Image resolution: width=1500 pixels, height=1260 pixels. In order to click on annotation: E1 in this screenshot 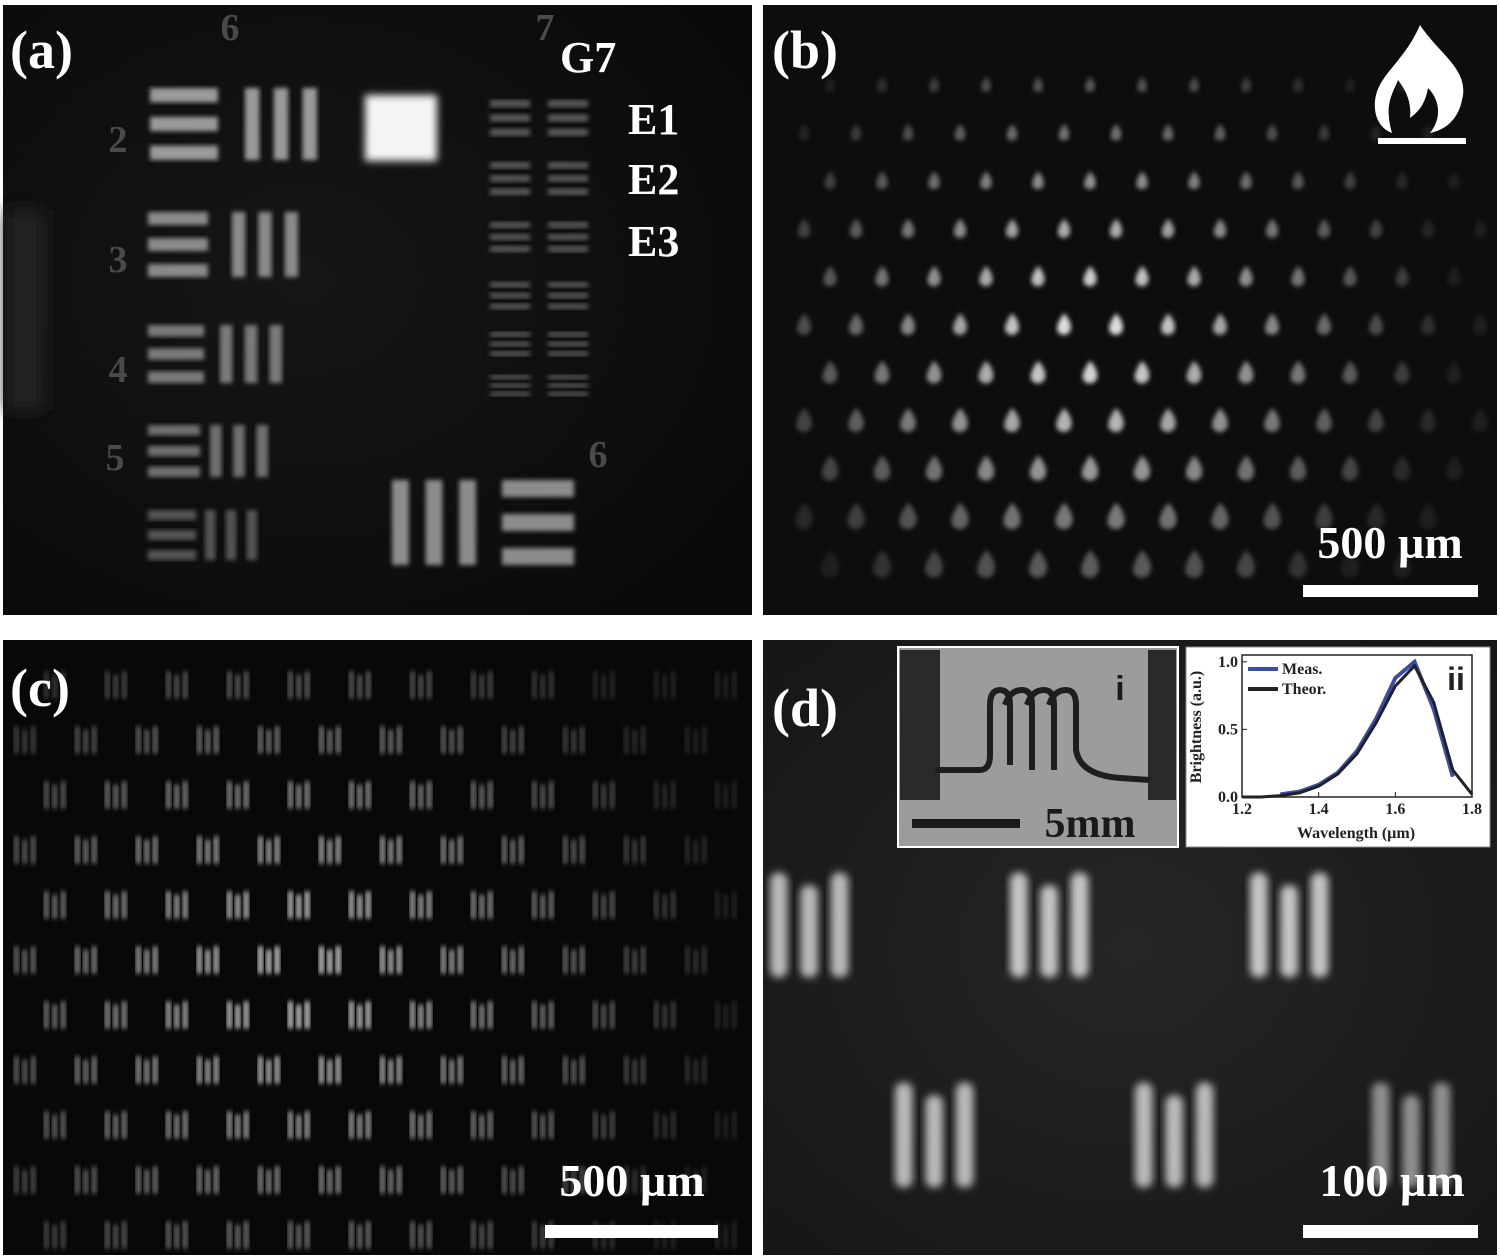, I will do `click(653, 119)`.